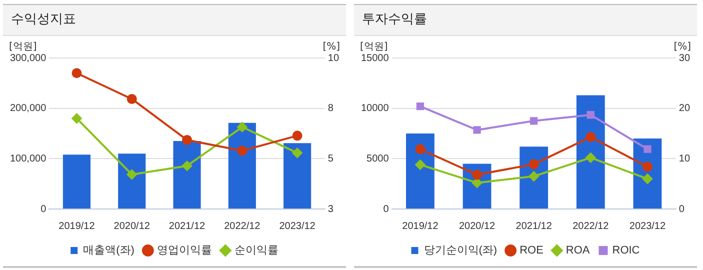 This screenshot has width=703, height=270. Describe the element at coordinates (184, 250) in the screenshot. I see `legend-label: 영업이익률` at that location.